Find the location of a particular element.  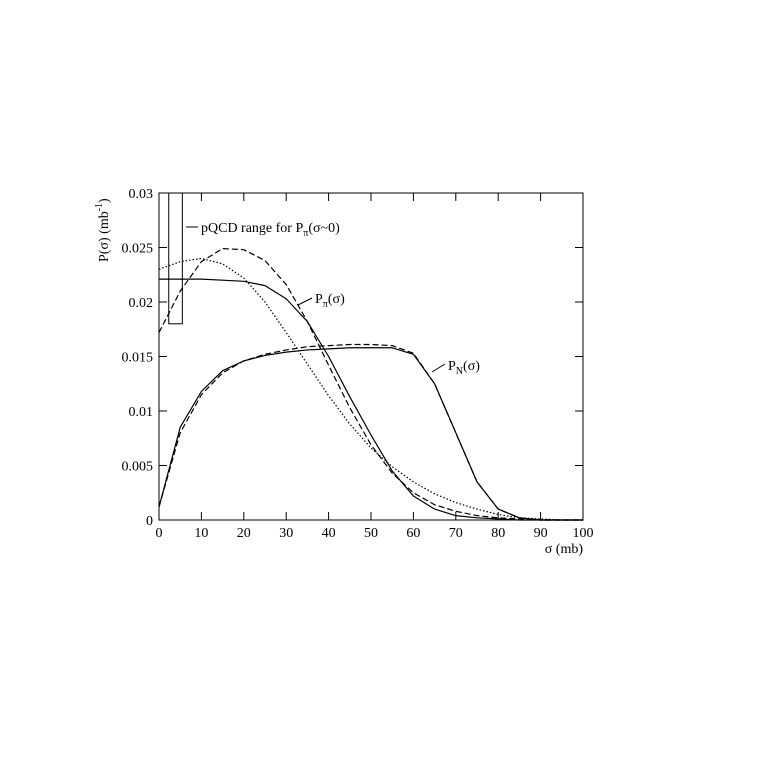

annotation: pQCD range for Pπ(σ~0) is located at coordinates (270, 230).